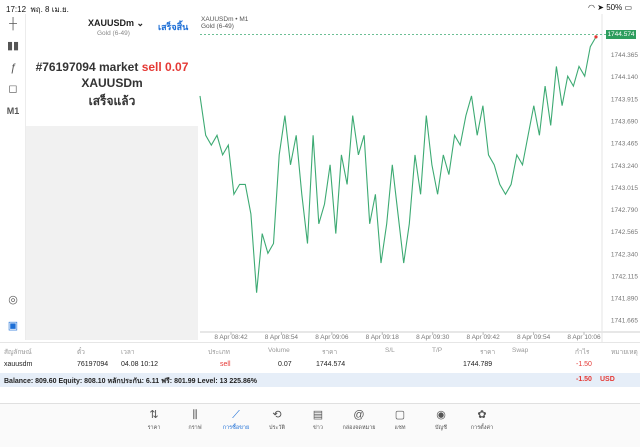 This screenshot has width=640, height=447. Describe the element at coordinates (331, 364) in the screenshot. I see `position-open-price: 1744.574` at that location.